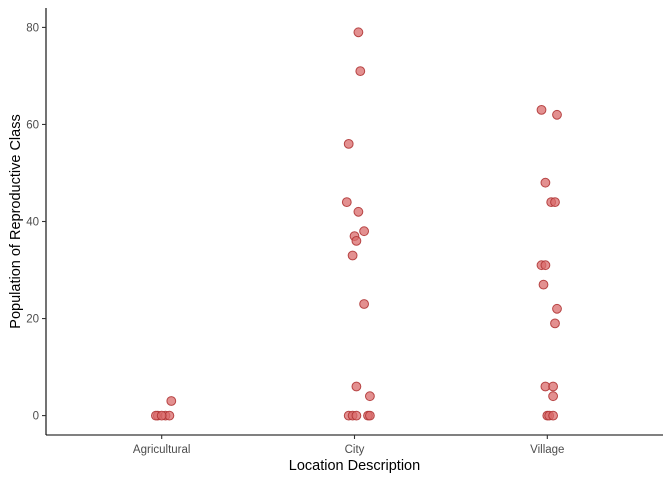  Describe the element at coordinates (354, 466) in the screenshot. I see `x-axis-title: Location Description` at that location.